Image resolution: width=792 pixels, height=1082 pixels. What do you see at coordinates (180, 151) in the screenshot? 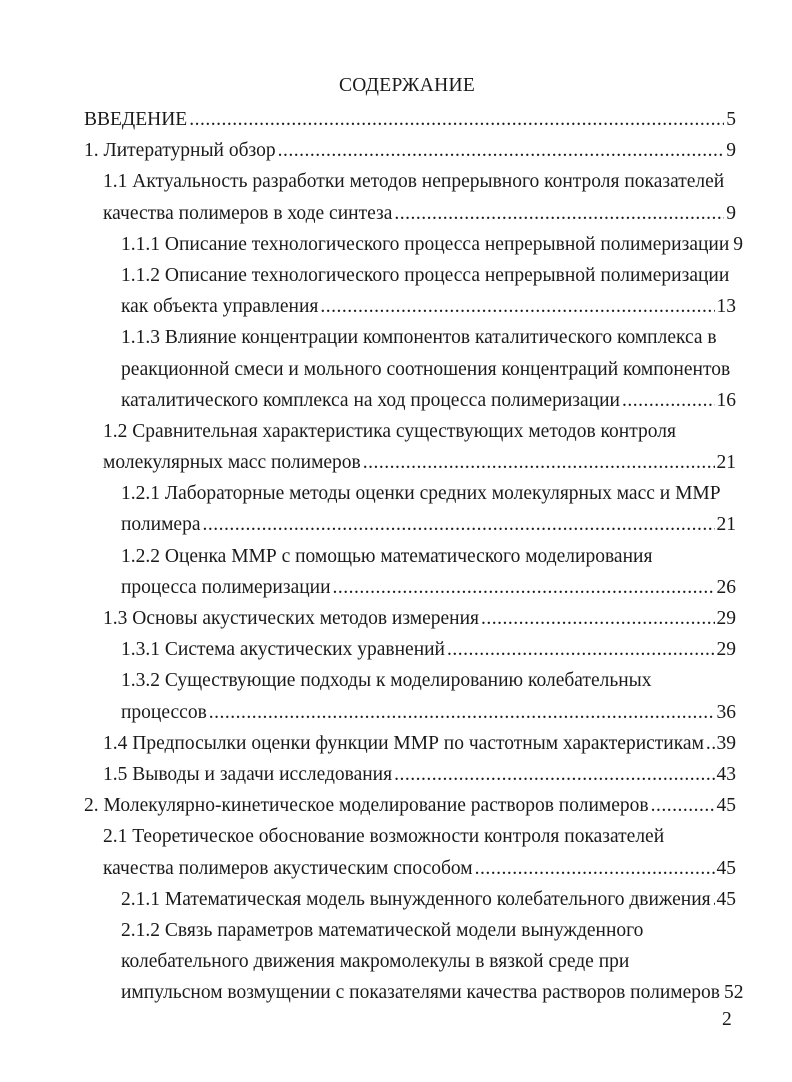
I see `toc-entry-text: 1. Литературный обзор` at bounding box center [180, 151].